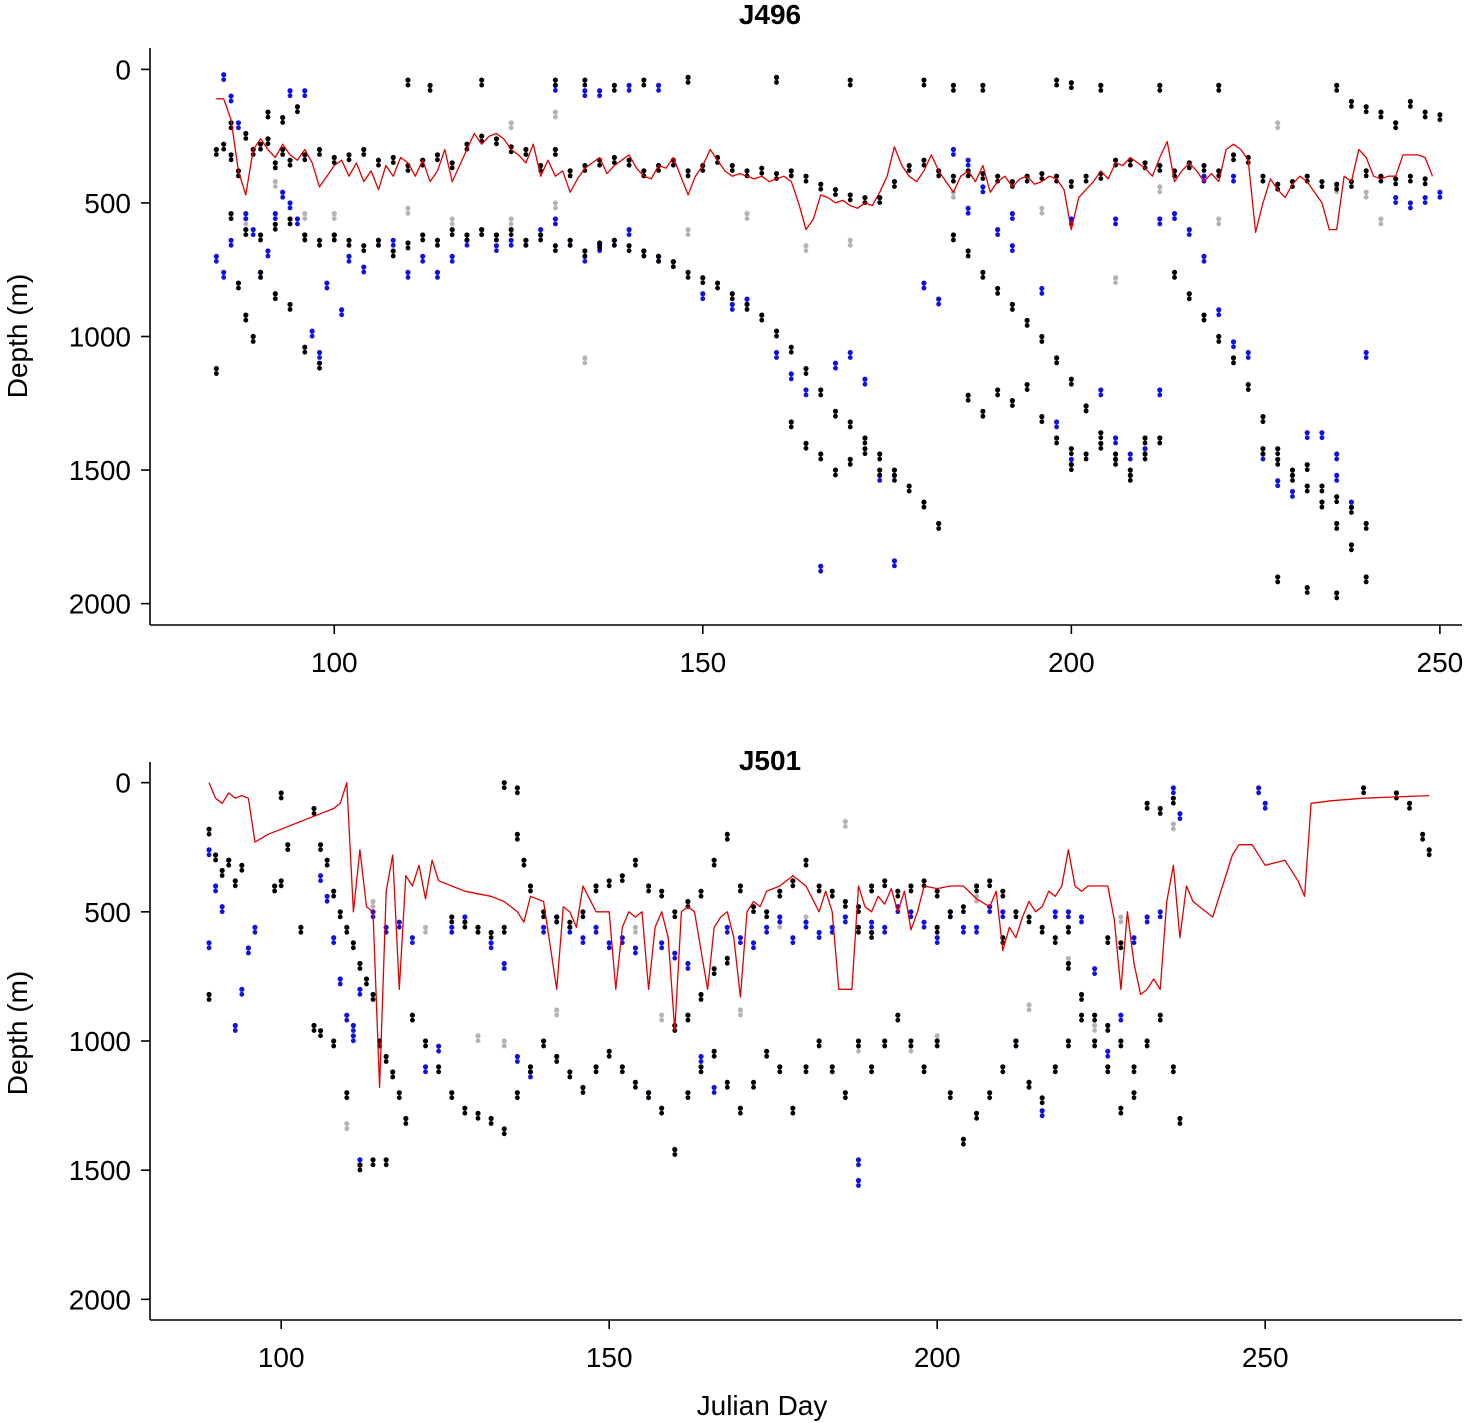 The height and width of the screenshot is (1423, 1464). What do you see at coordinates (813, 237) in the screenshot?
I see `series-grey-dives` at bounding box center [813, 237].